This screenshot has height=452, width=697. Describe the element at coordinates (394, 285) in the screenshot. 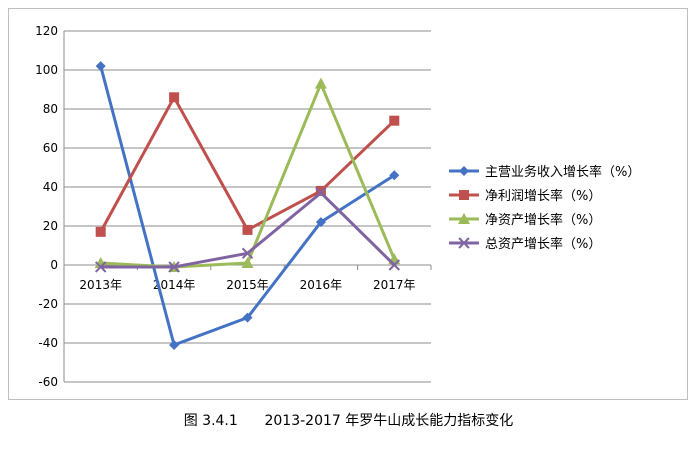

I see `x-tick-label: 2017年` at that location.